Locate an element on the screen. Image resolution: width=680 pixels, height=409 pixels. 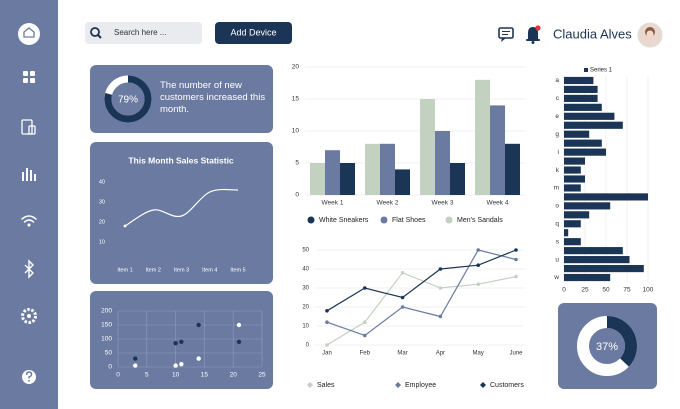
y-tick-label: q is located at coordinates (557, 224).